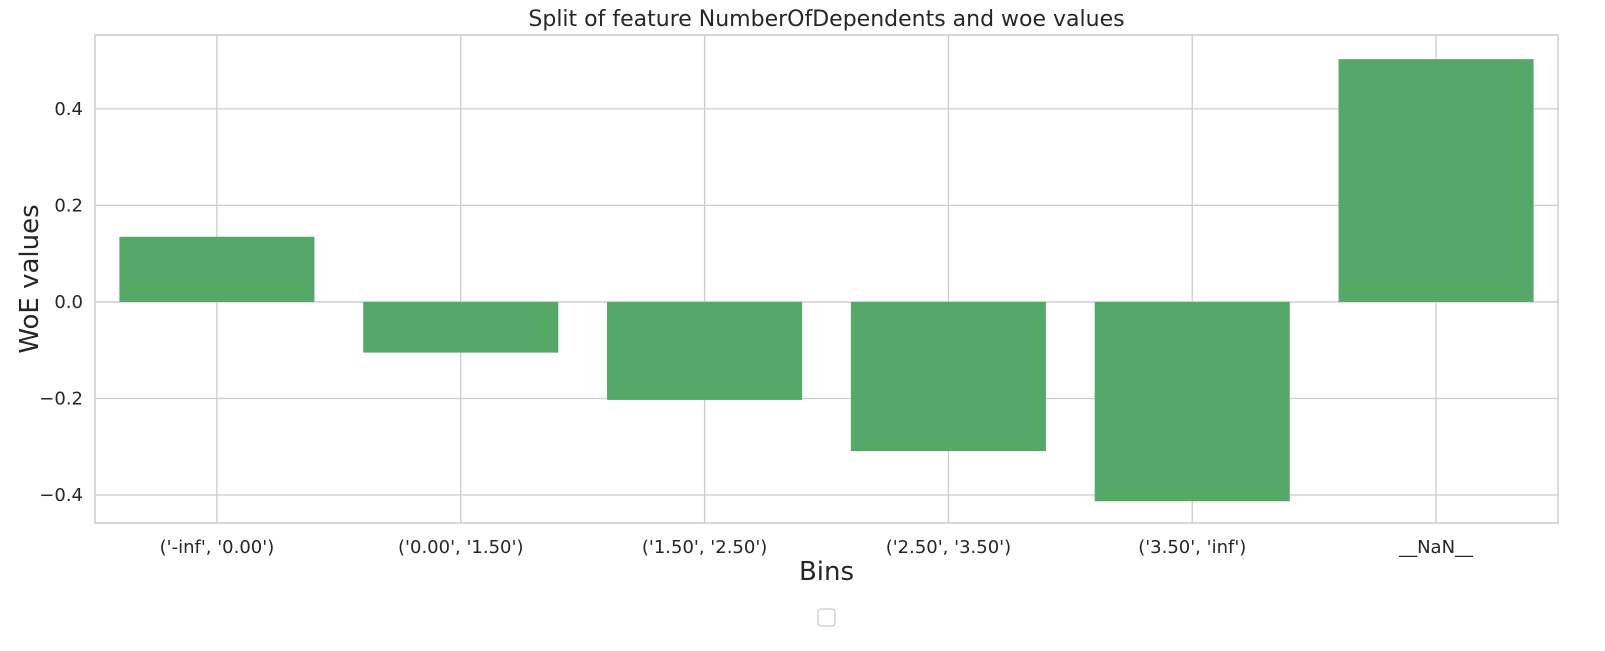 The width and height of the screenshot is (1605, 651). Describe the element at coordinates (30, 278) in the screenshot. I see `y-axis-label: WoE values` at that location.